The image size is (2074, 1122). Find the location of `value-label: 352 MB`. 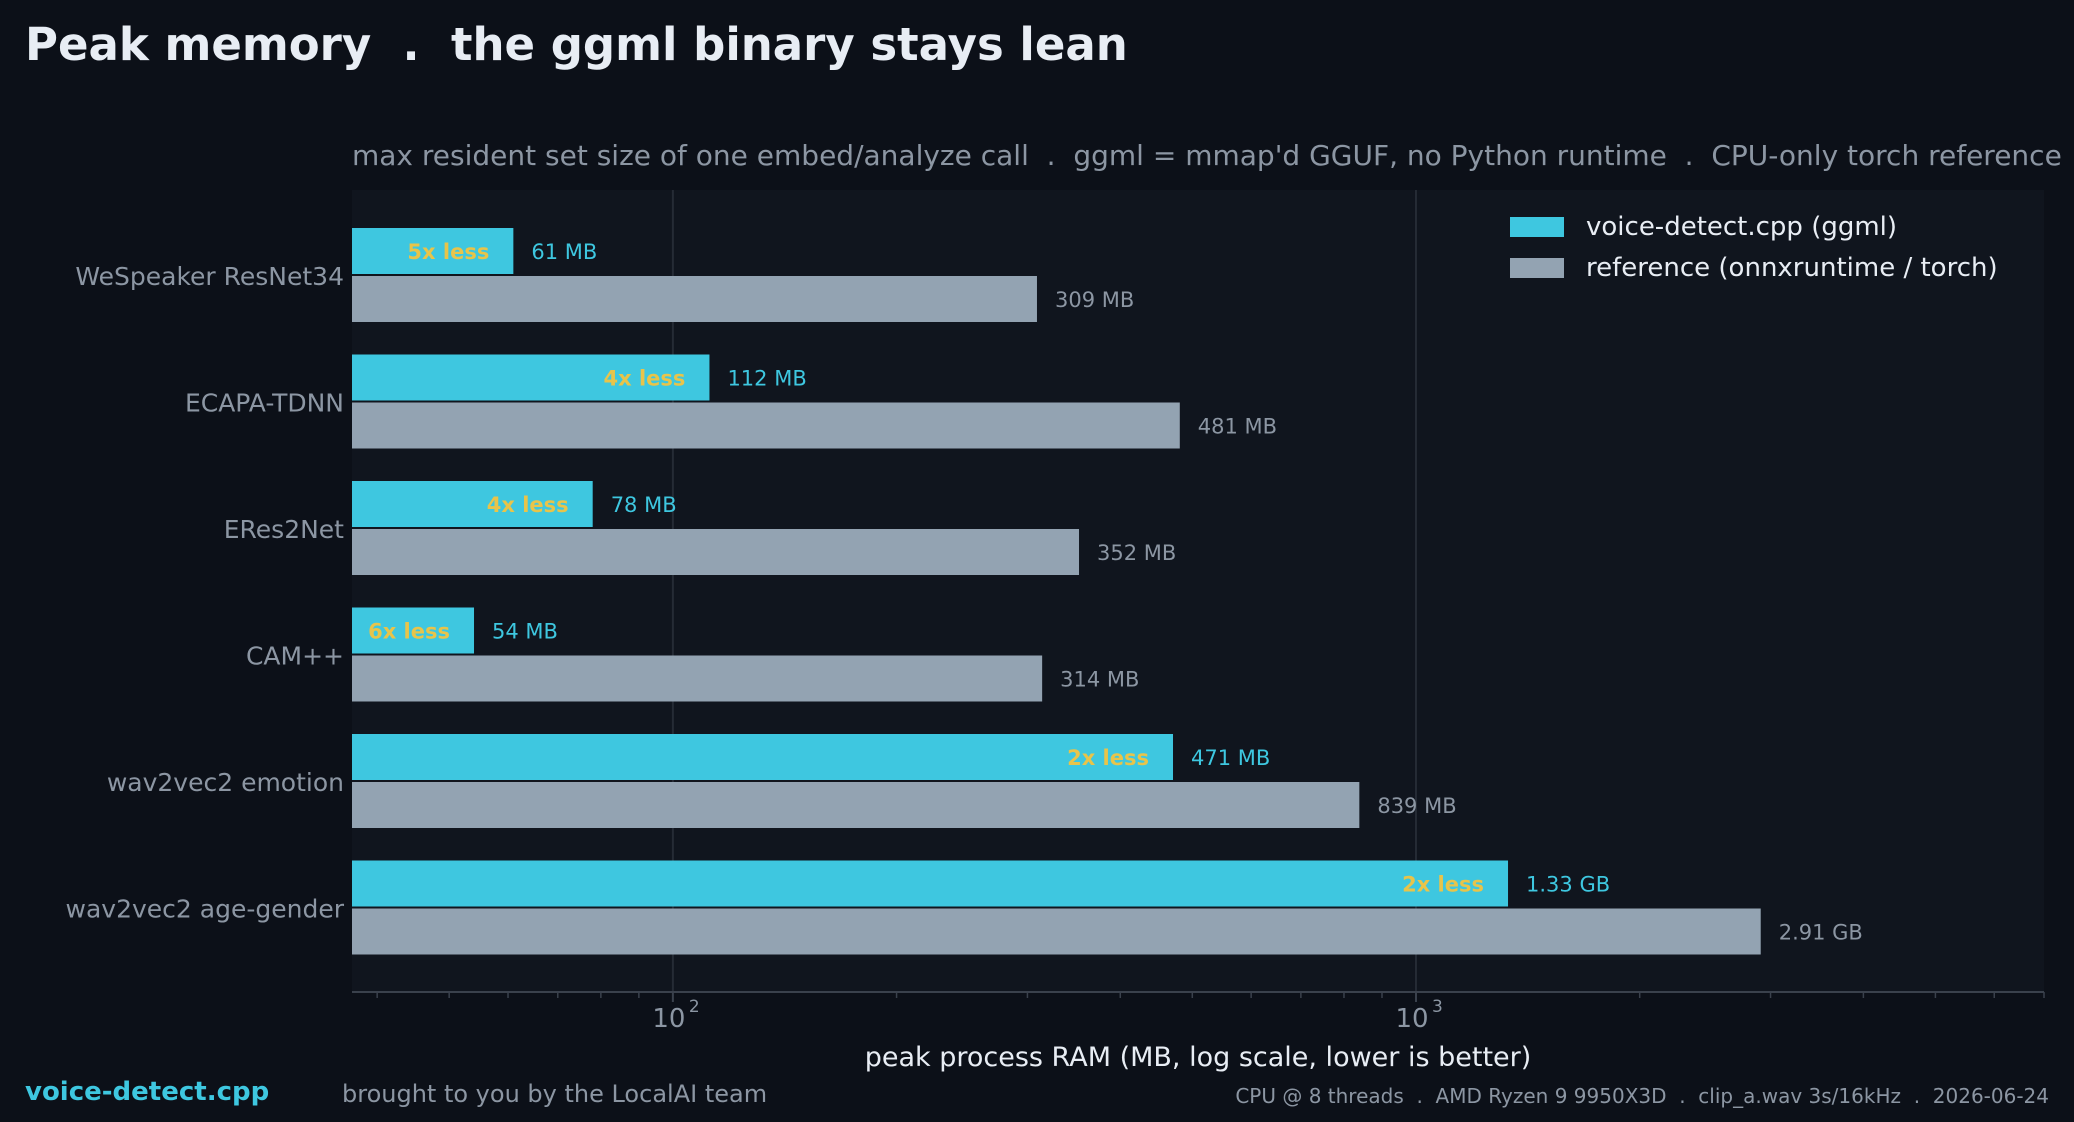

value-label: 352 MB is located at coordinates (1136, 553).